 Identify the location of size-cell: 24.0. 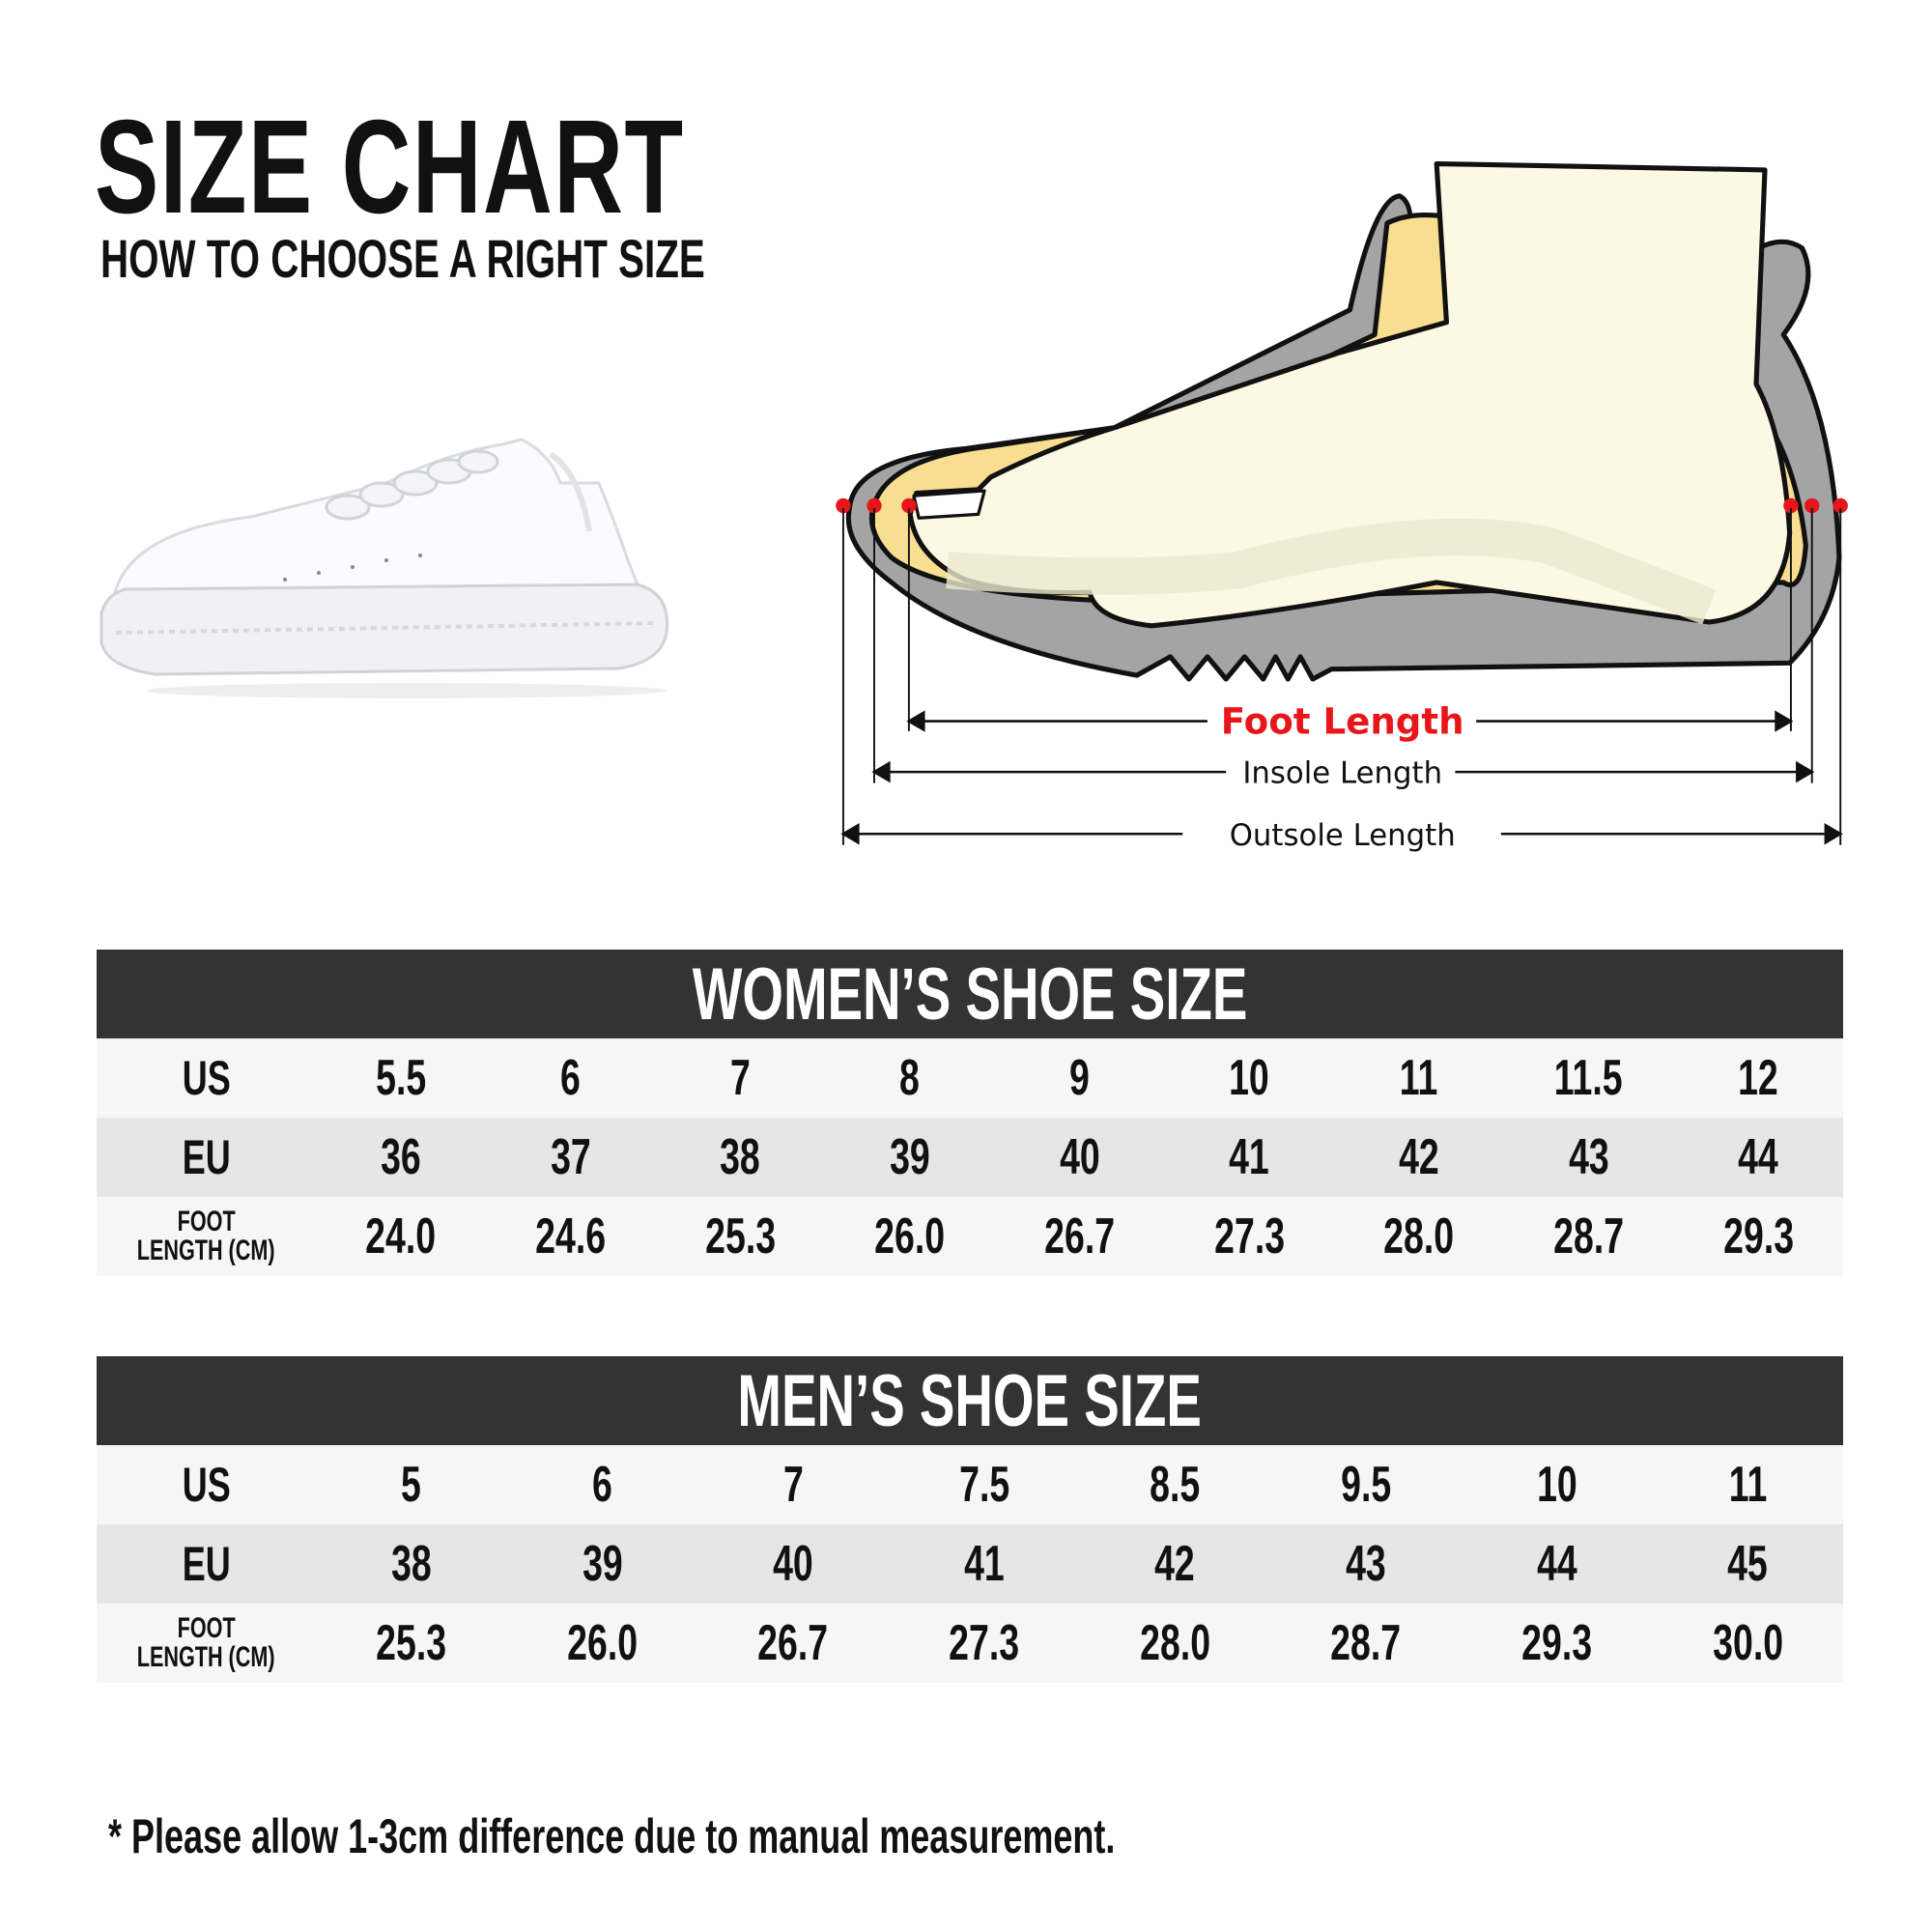
(401, 1236).